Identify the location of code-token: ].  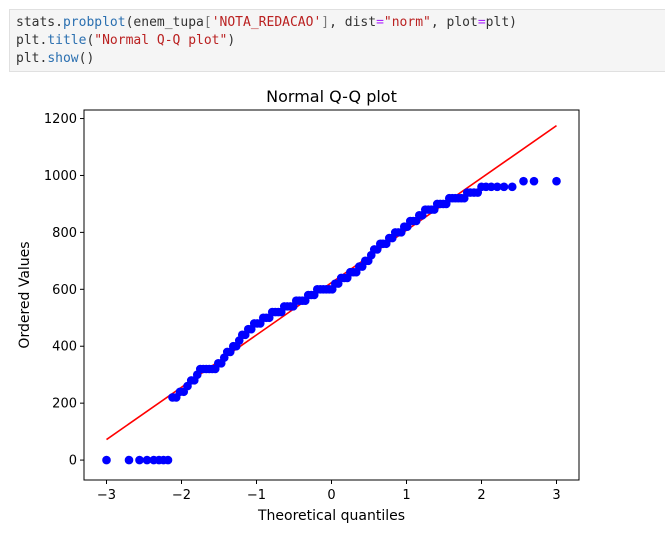
(325, 22).